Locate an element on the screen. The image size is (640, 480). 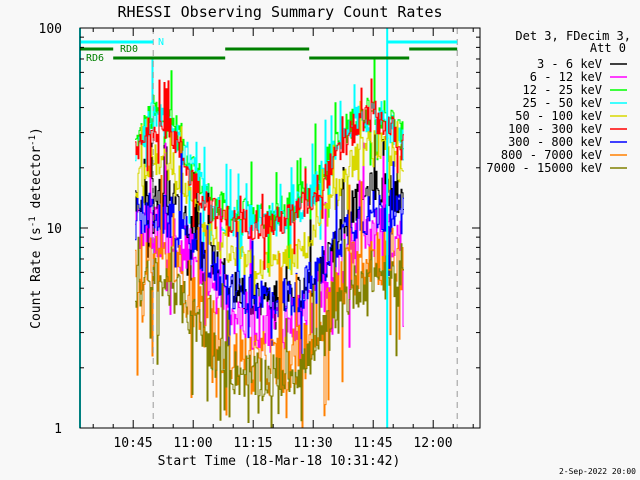
legend-label: 800 - 7000 keV is located at coordinates (551, 155).